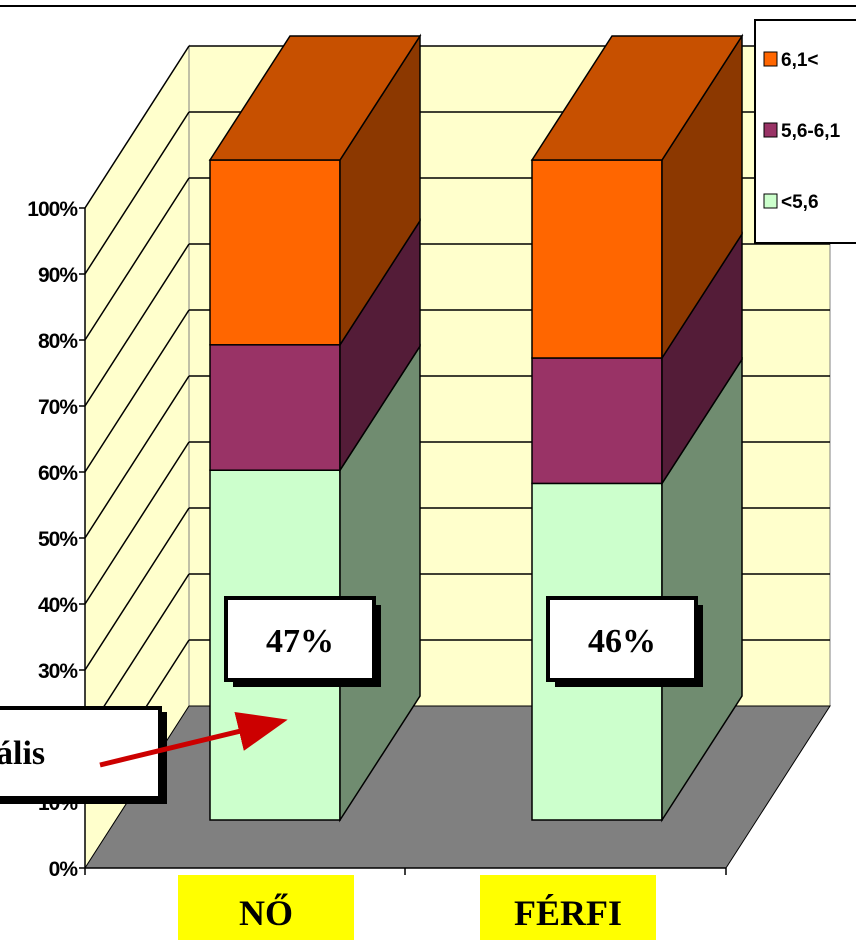  Describe the element at coordinates (622, 641) in the screenshot. I see `annotation-label: 46%` at that location.